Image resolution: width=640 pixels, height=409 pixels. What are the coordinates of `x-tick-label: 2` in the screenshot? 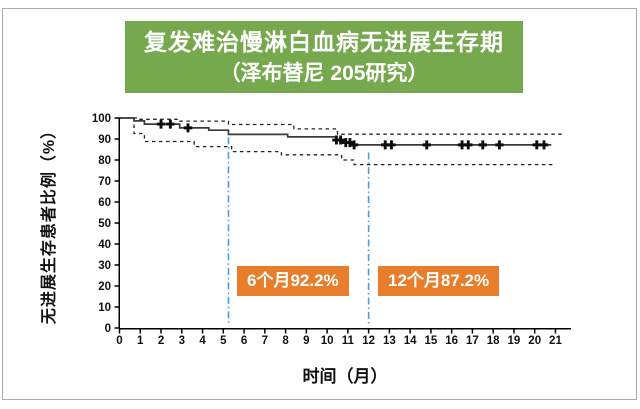 It's located at (161, 341).